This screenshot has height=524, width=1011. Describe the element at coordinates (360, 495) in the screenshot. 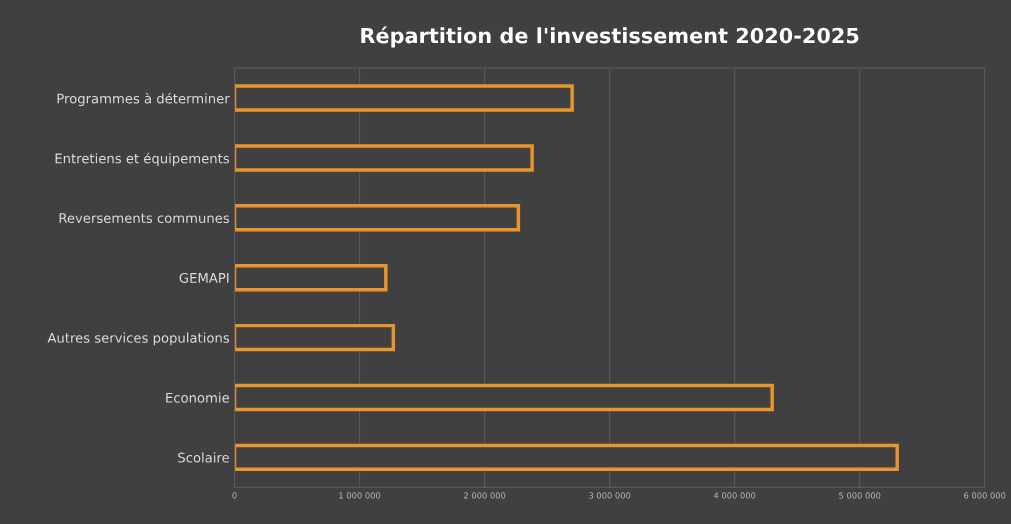

I see `x-tick-label: 1 000 000` at that location.